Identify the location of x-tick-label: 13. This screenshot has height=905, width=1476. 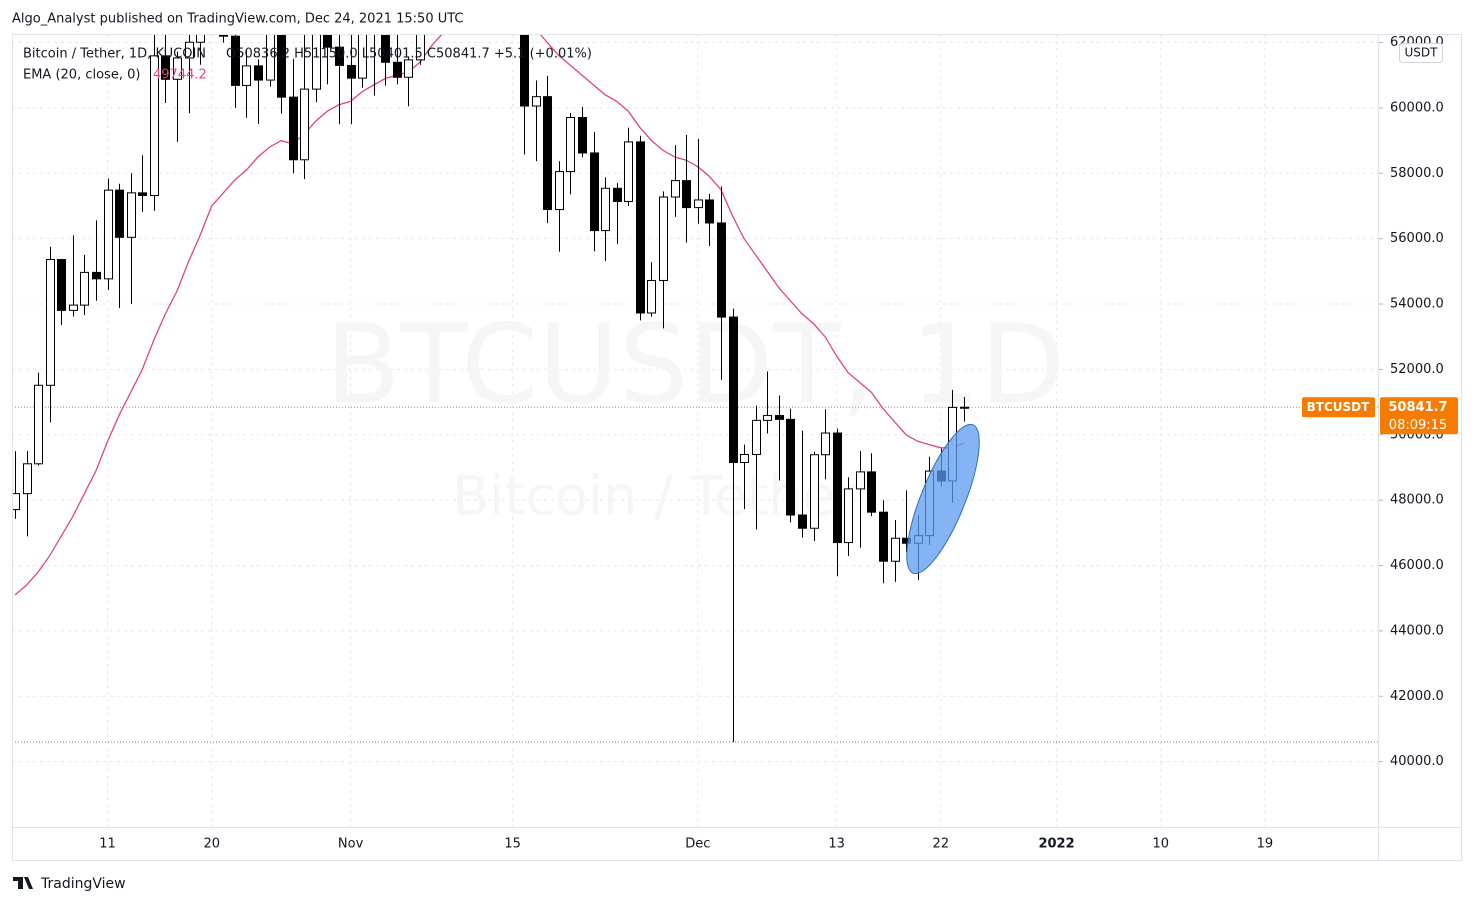
(836, 844).